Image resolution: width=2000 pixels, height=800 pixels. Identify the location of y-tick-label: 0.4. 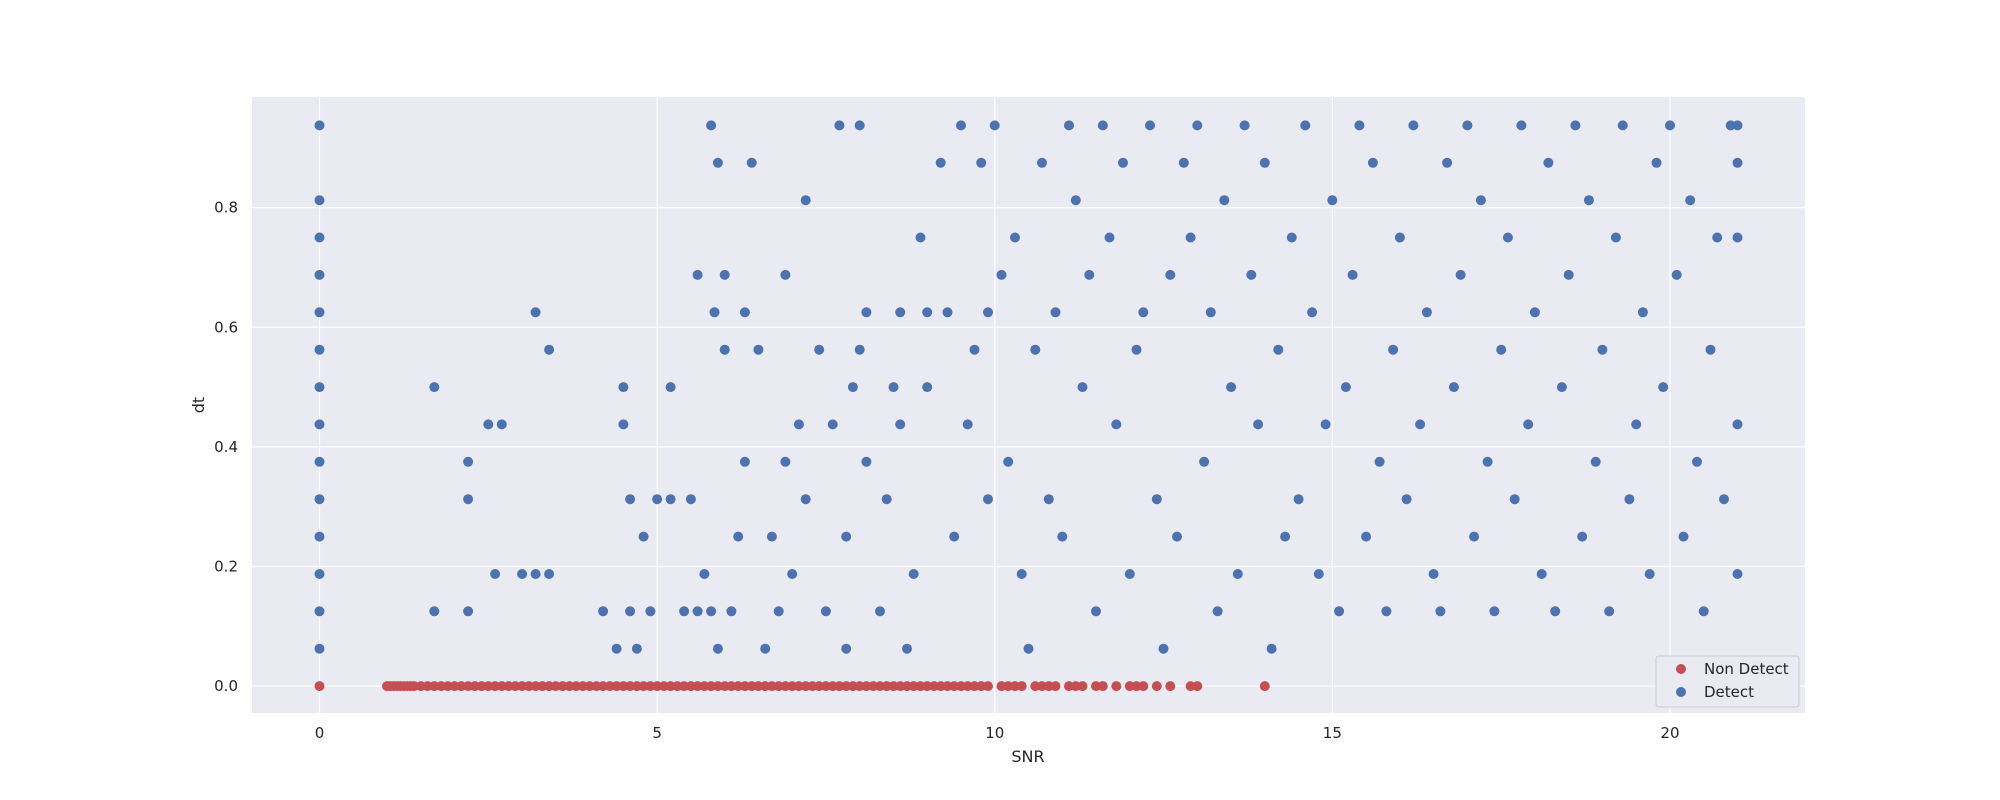
(226, 447).